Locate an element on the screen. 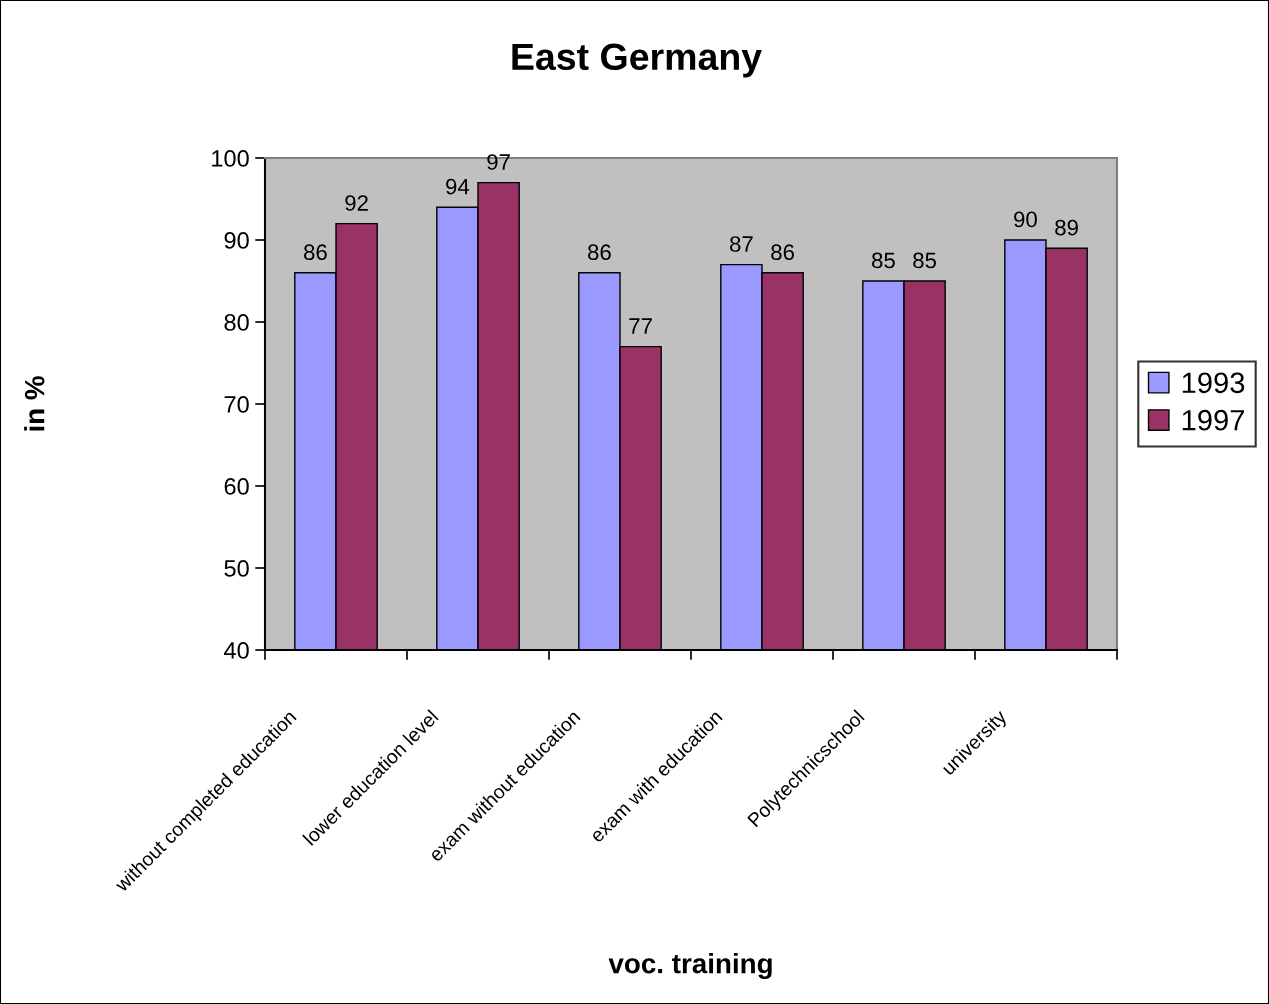  y-tick-label: 50 is located at coordinates (236, 568).